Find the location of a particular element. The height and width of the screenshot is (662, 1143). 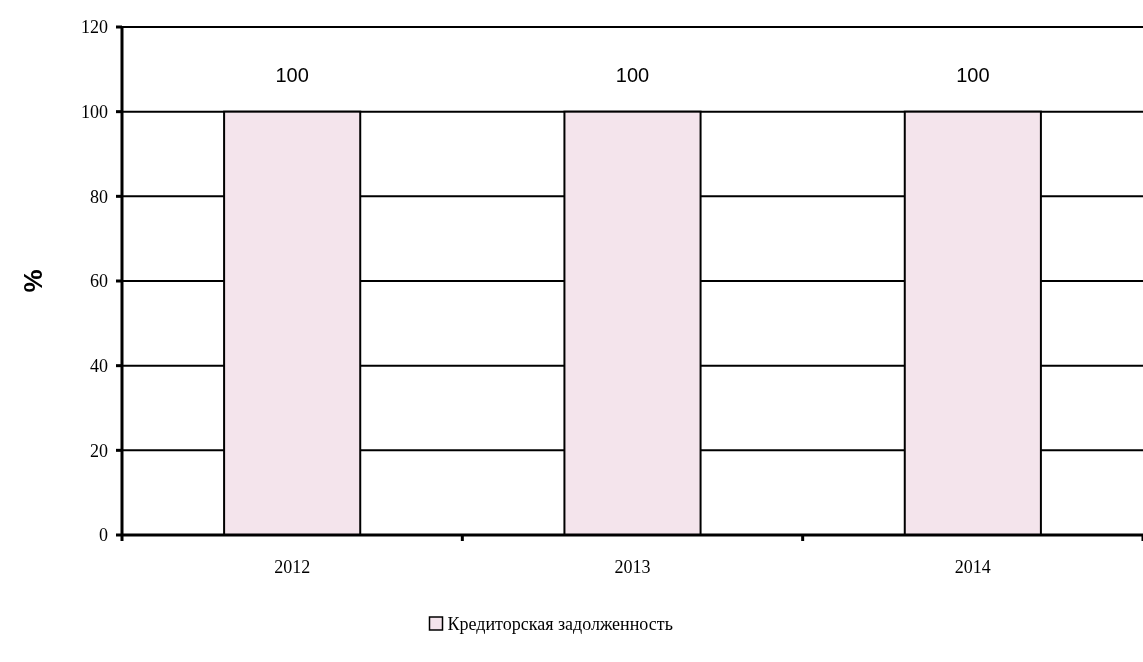

y-tick-label: 60 is located at coordinates (99, 281).